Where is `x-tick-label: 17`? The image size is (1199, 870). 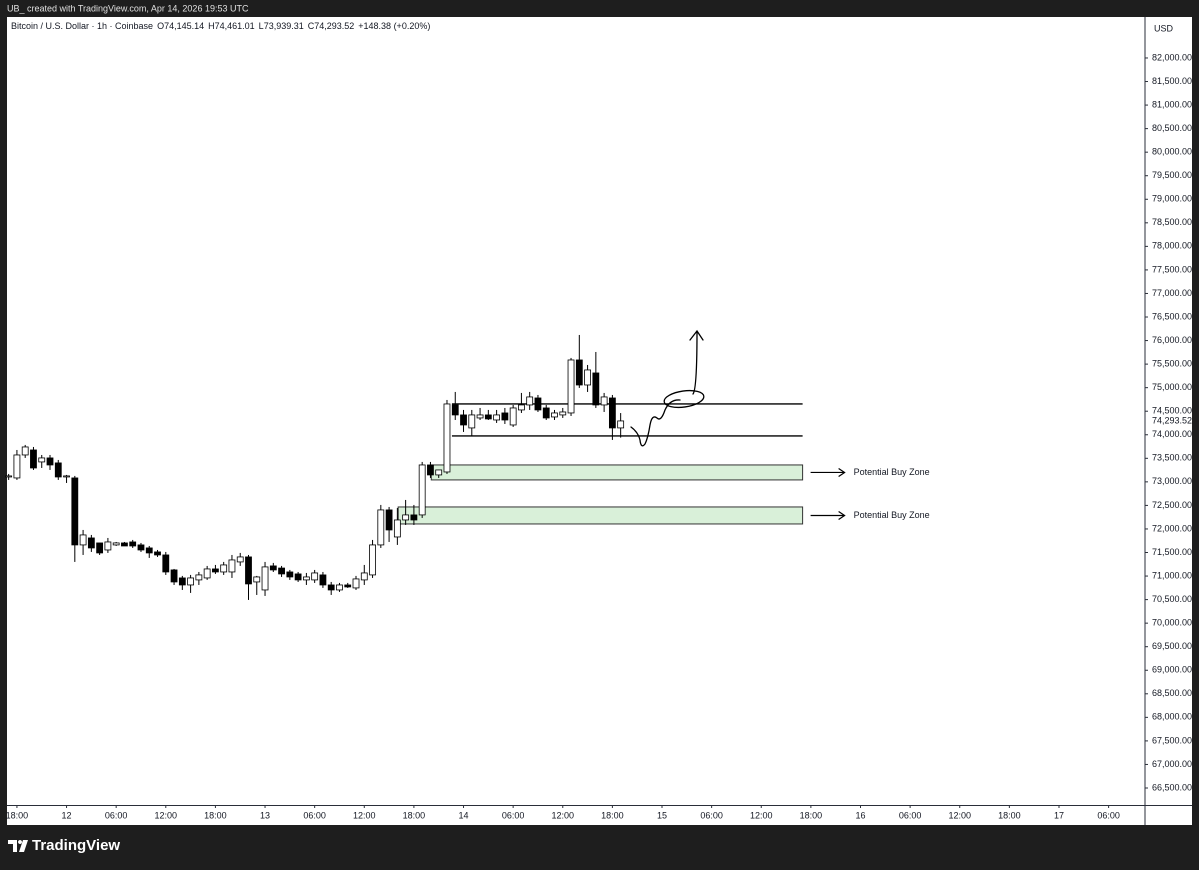 x-tick-label: 17 is located at coordinates (1059, 815).